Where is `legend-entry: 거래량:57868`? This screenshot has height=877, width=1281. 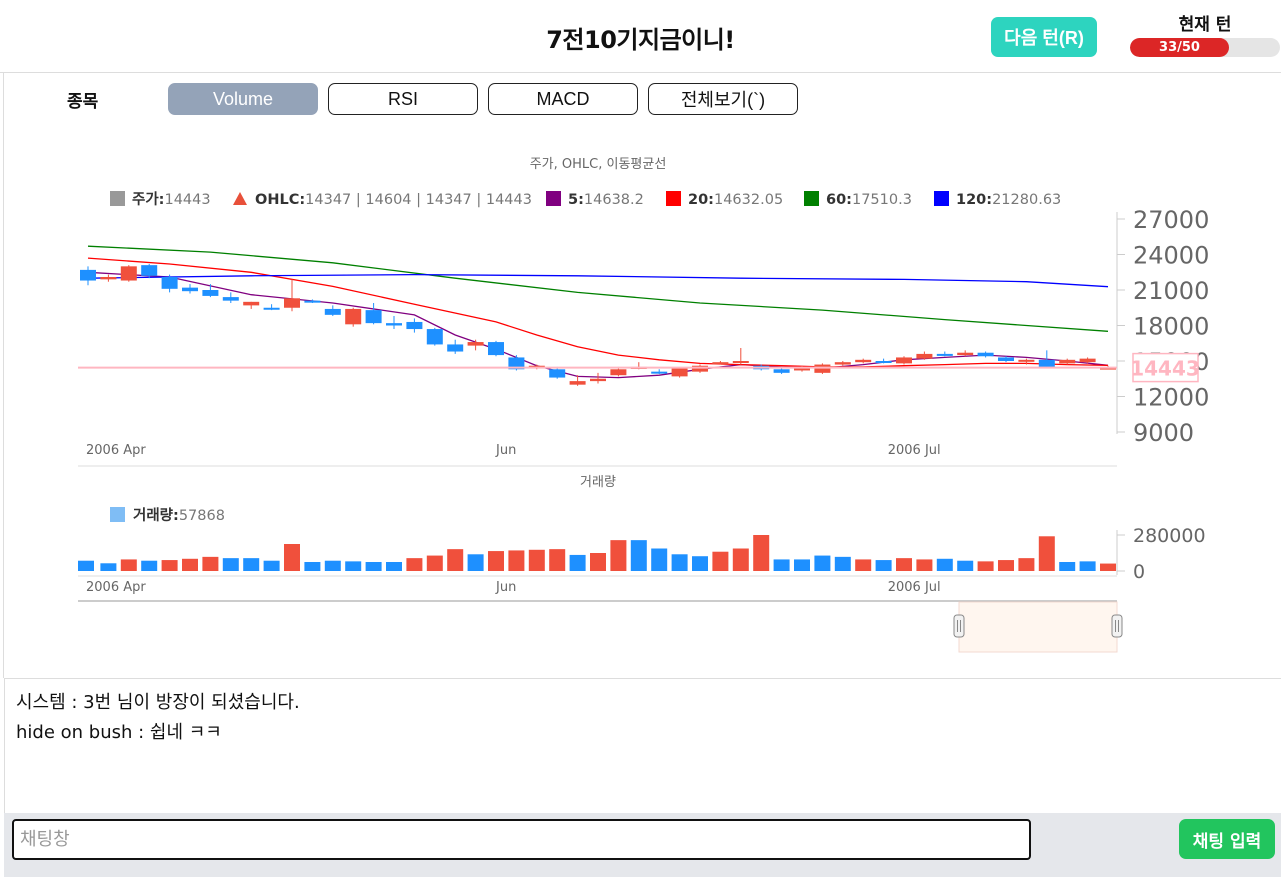
legend-entry: 거래량:57868 is located at coordinates (179, 515).